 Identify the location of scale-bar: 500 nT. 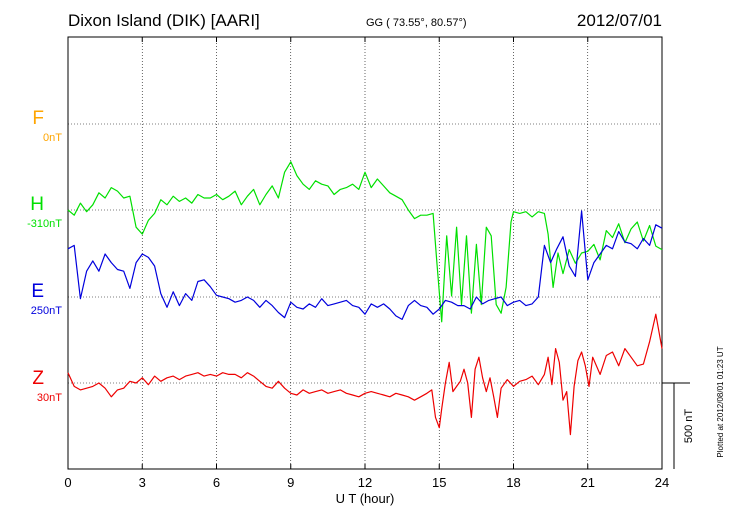
(678, 425).